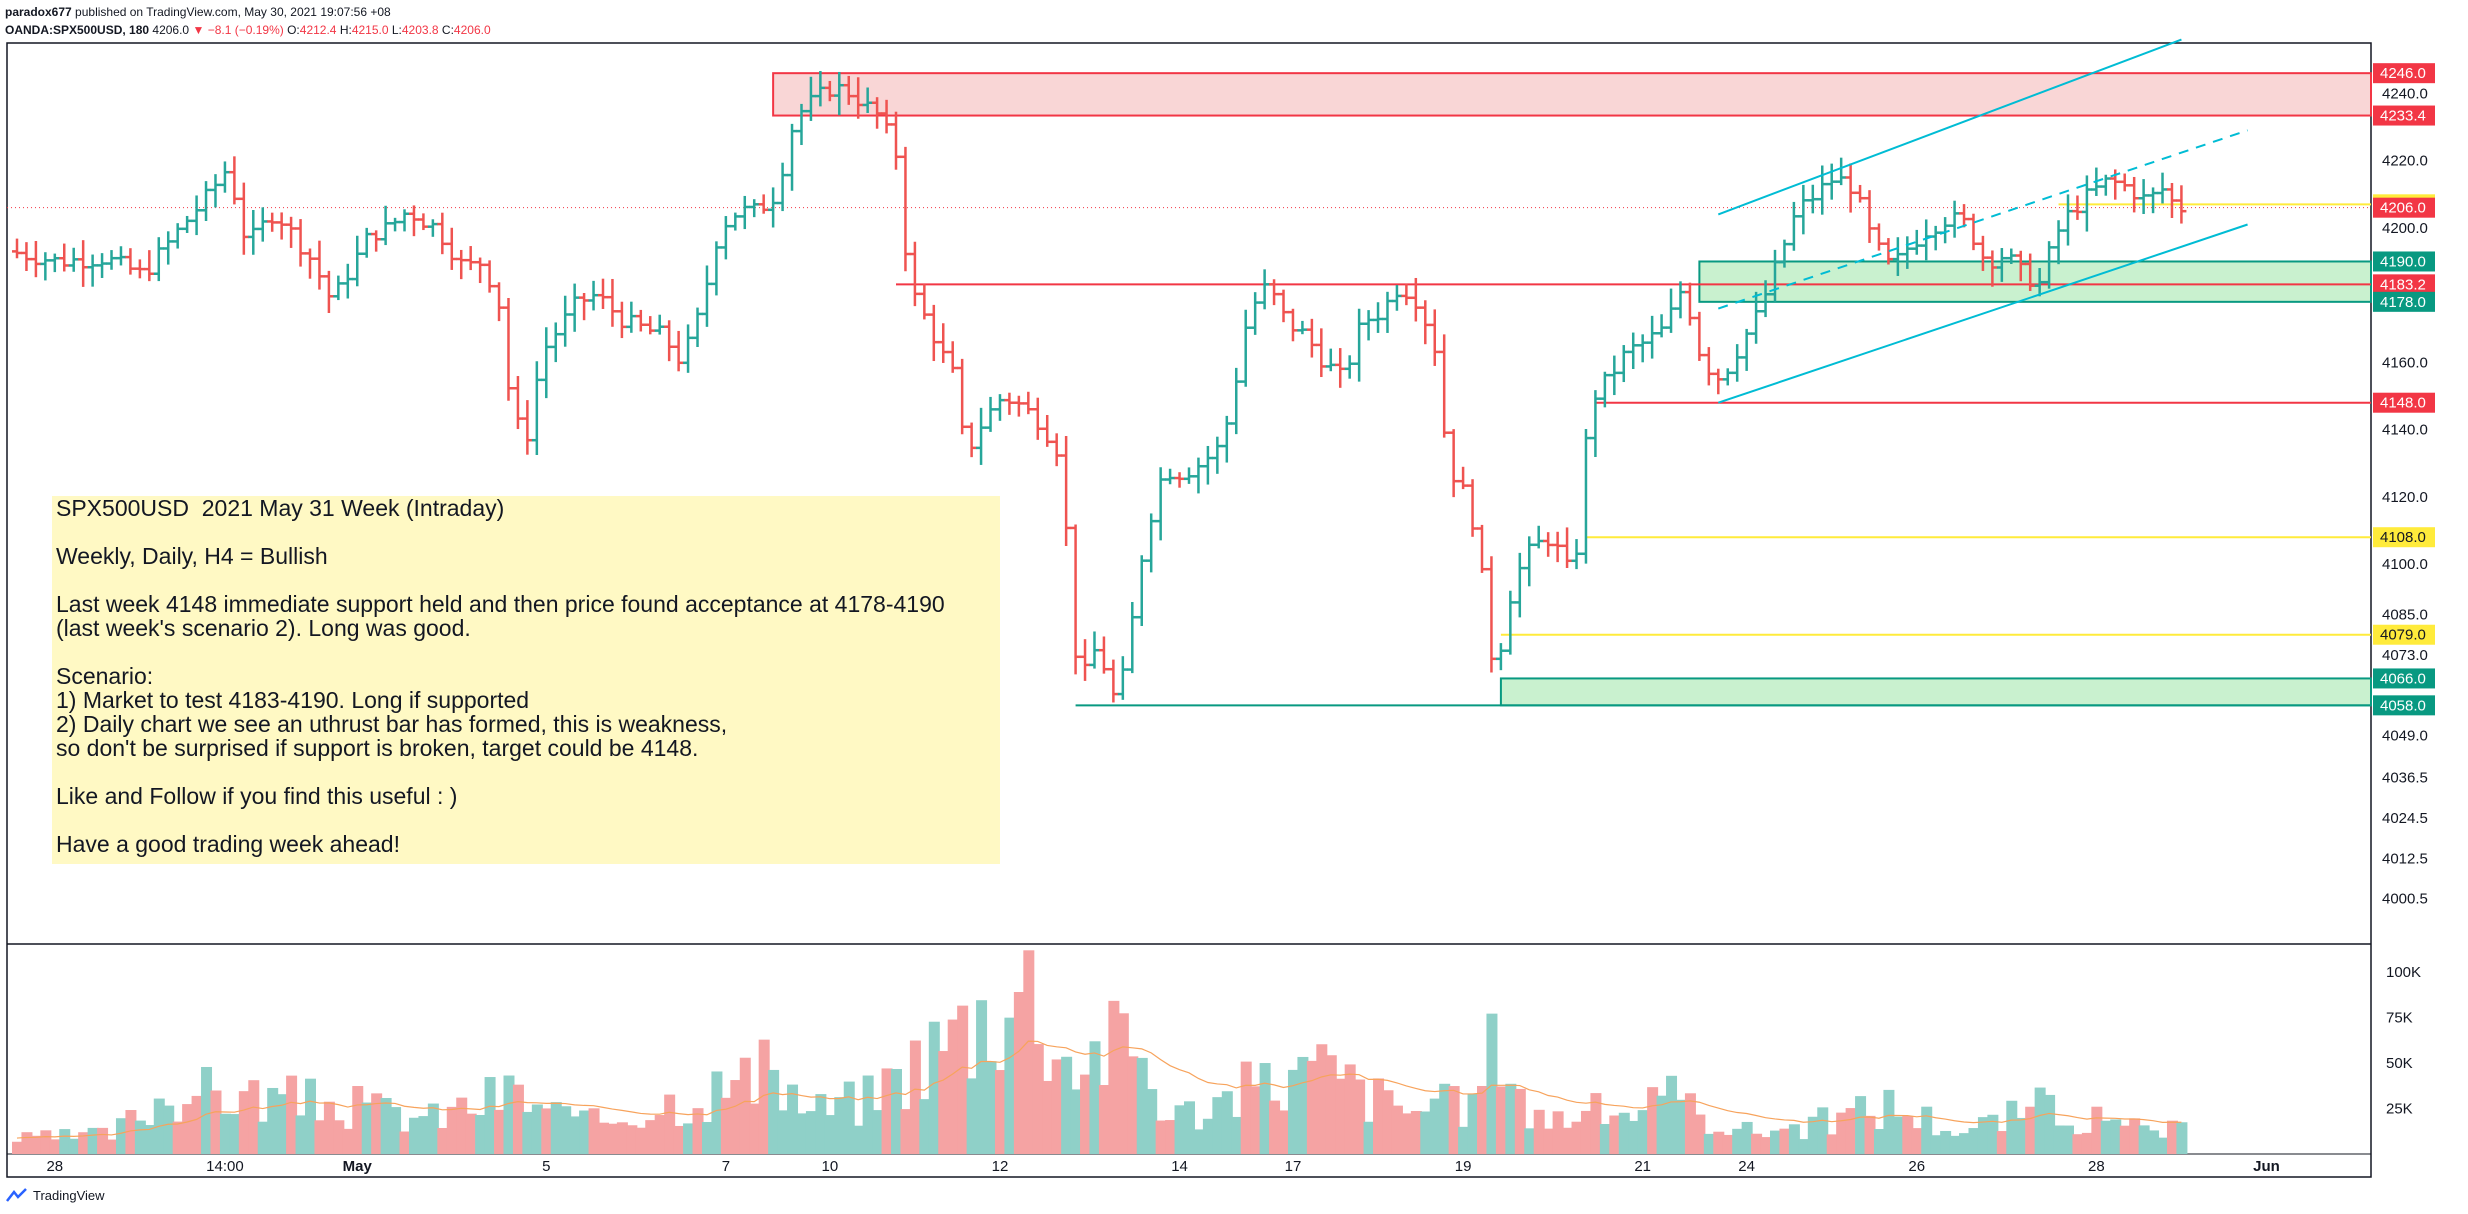 This screenshot has height=1214, width=2468. What do you see at coordinates (1162, 1166) in the screenshot?
I see `time-axis: 28 14:00 May 5 7 10 12 14 17 19 21 24 26 28 Jun` at bounding box center [1162, 1166].